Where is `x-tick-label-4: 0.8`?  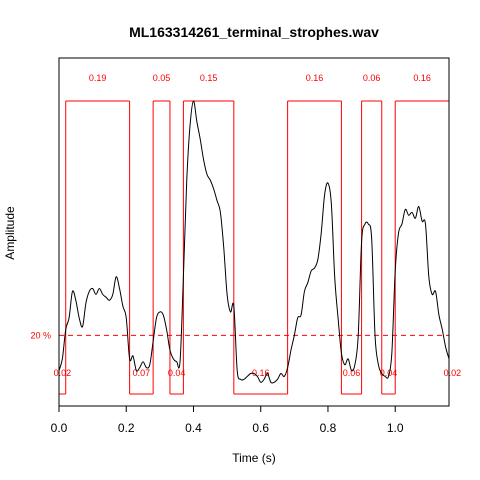
x-tick-label-4: 0.8 is located at coordinates (328, 428).